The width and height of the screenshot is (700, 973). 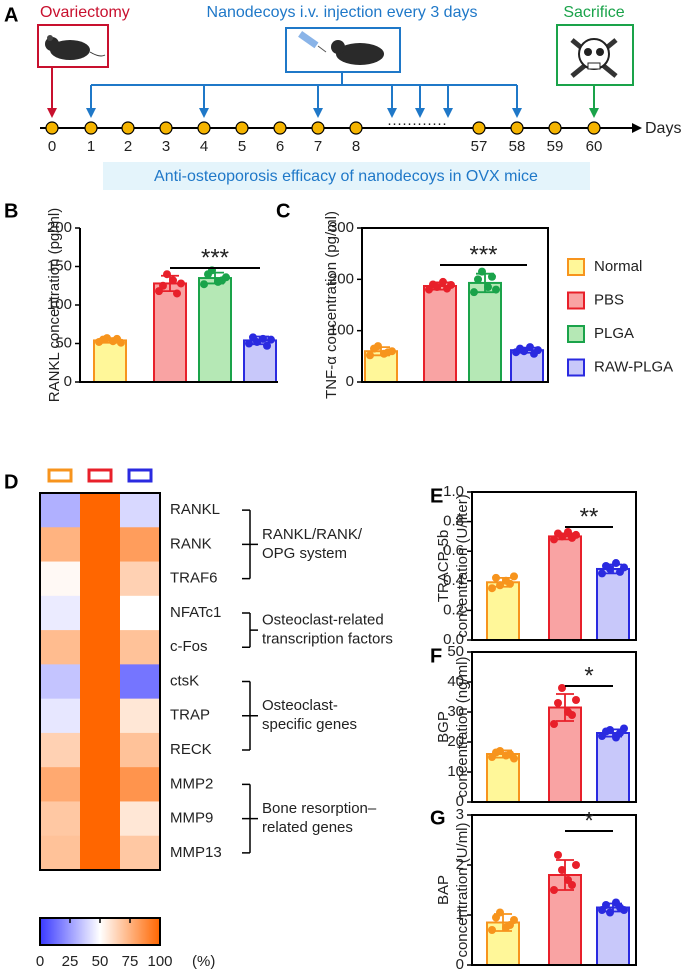 I want to click on day-label: 0, so click(x=52, y=146).